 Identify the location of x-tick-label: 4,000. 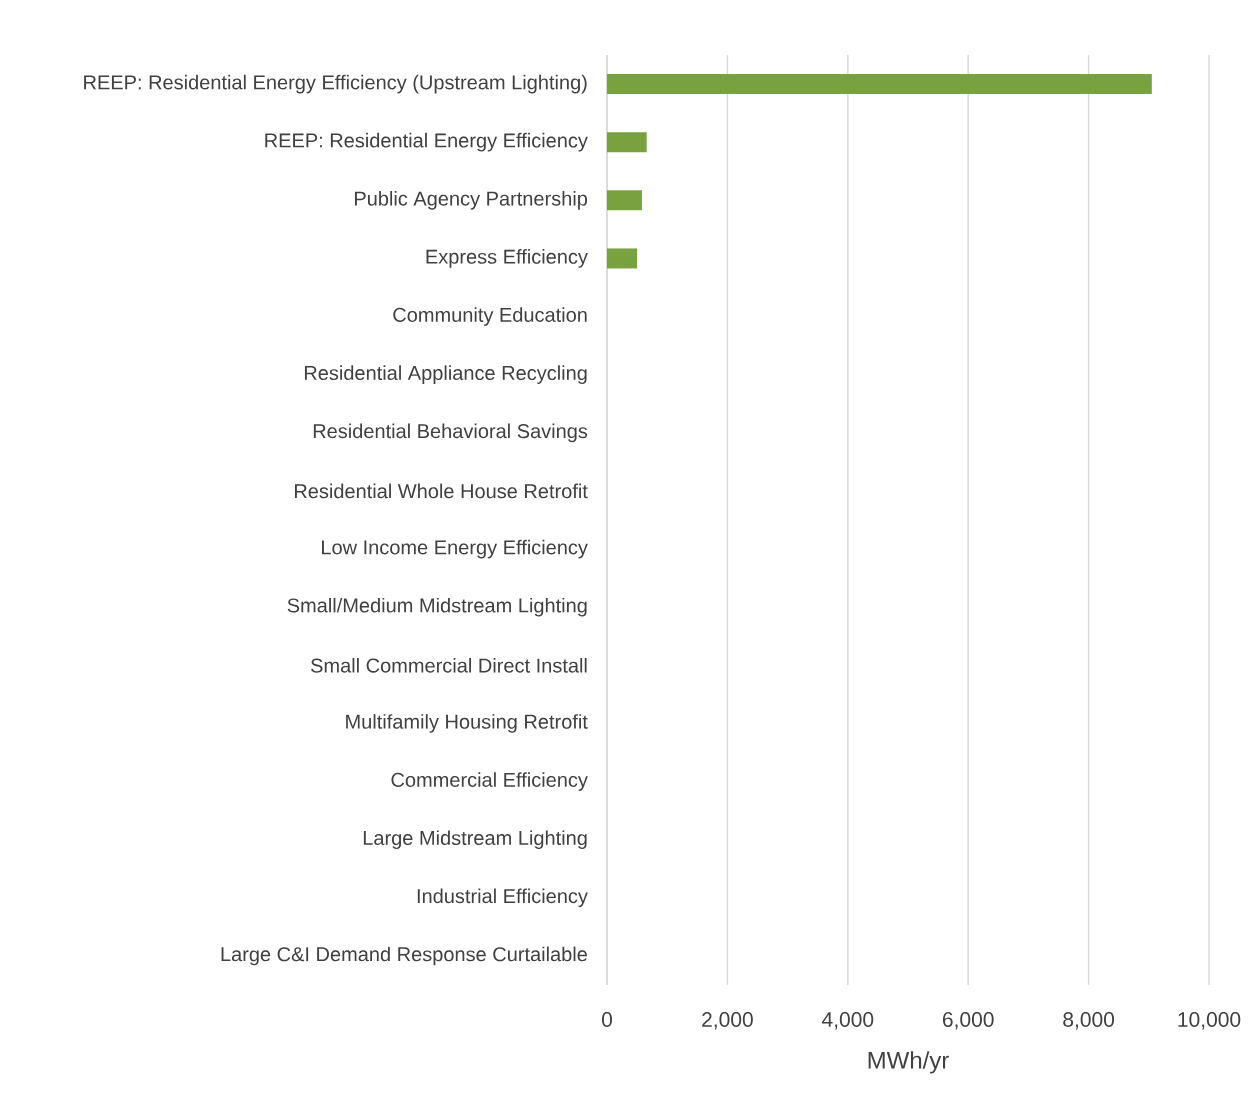
(848, 1021).